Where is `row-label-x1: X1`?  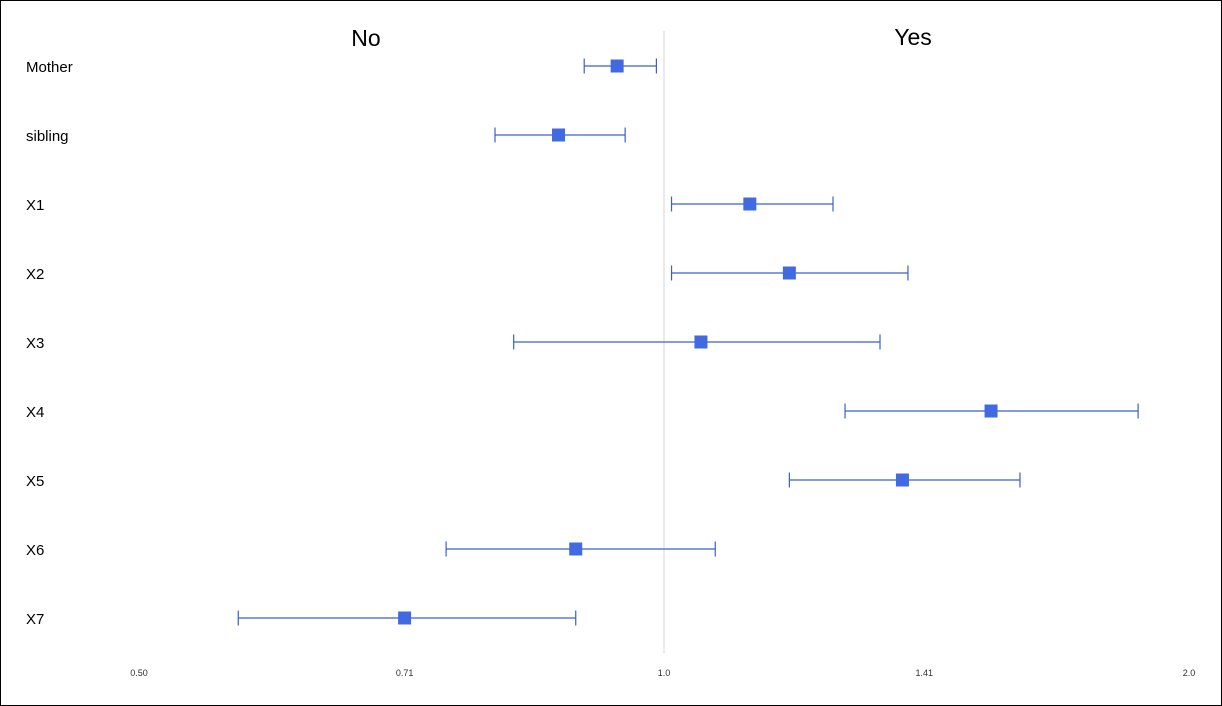 row-label-x1: X1 is located at coordinates (35, 205).